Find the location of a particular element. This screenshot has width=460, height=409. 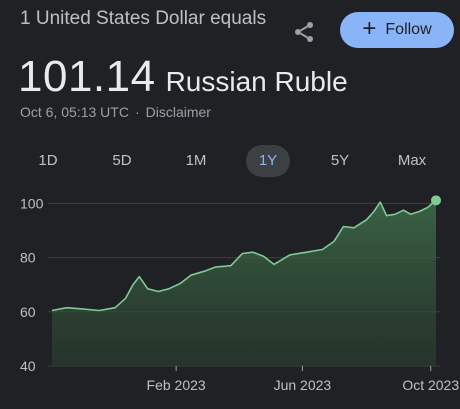

follow-label: Follow is located at coordinates (408, 29).